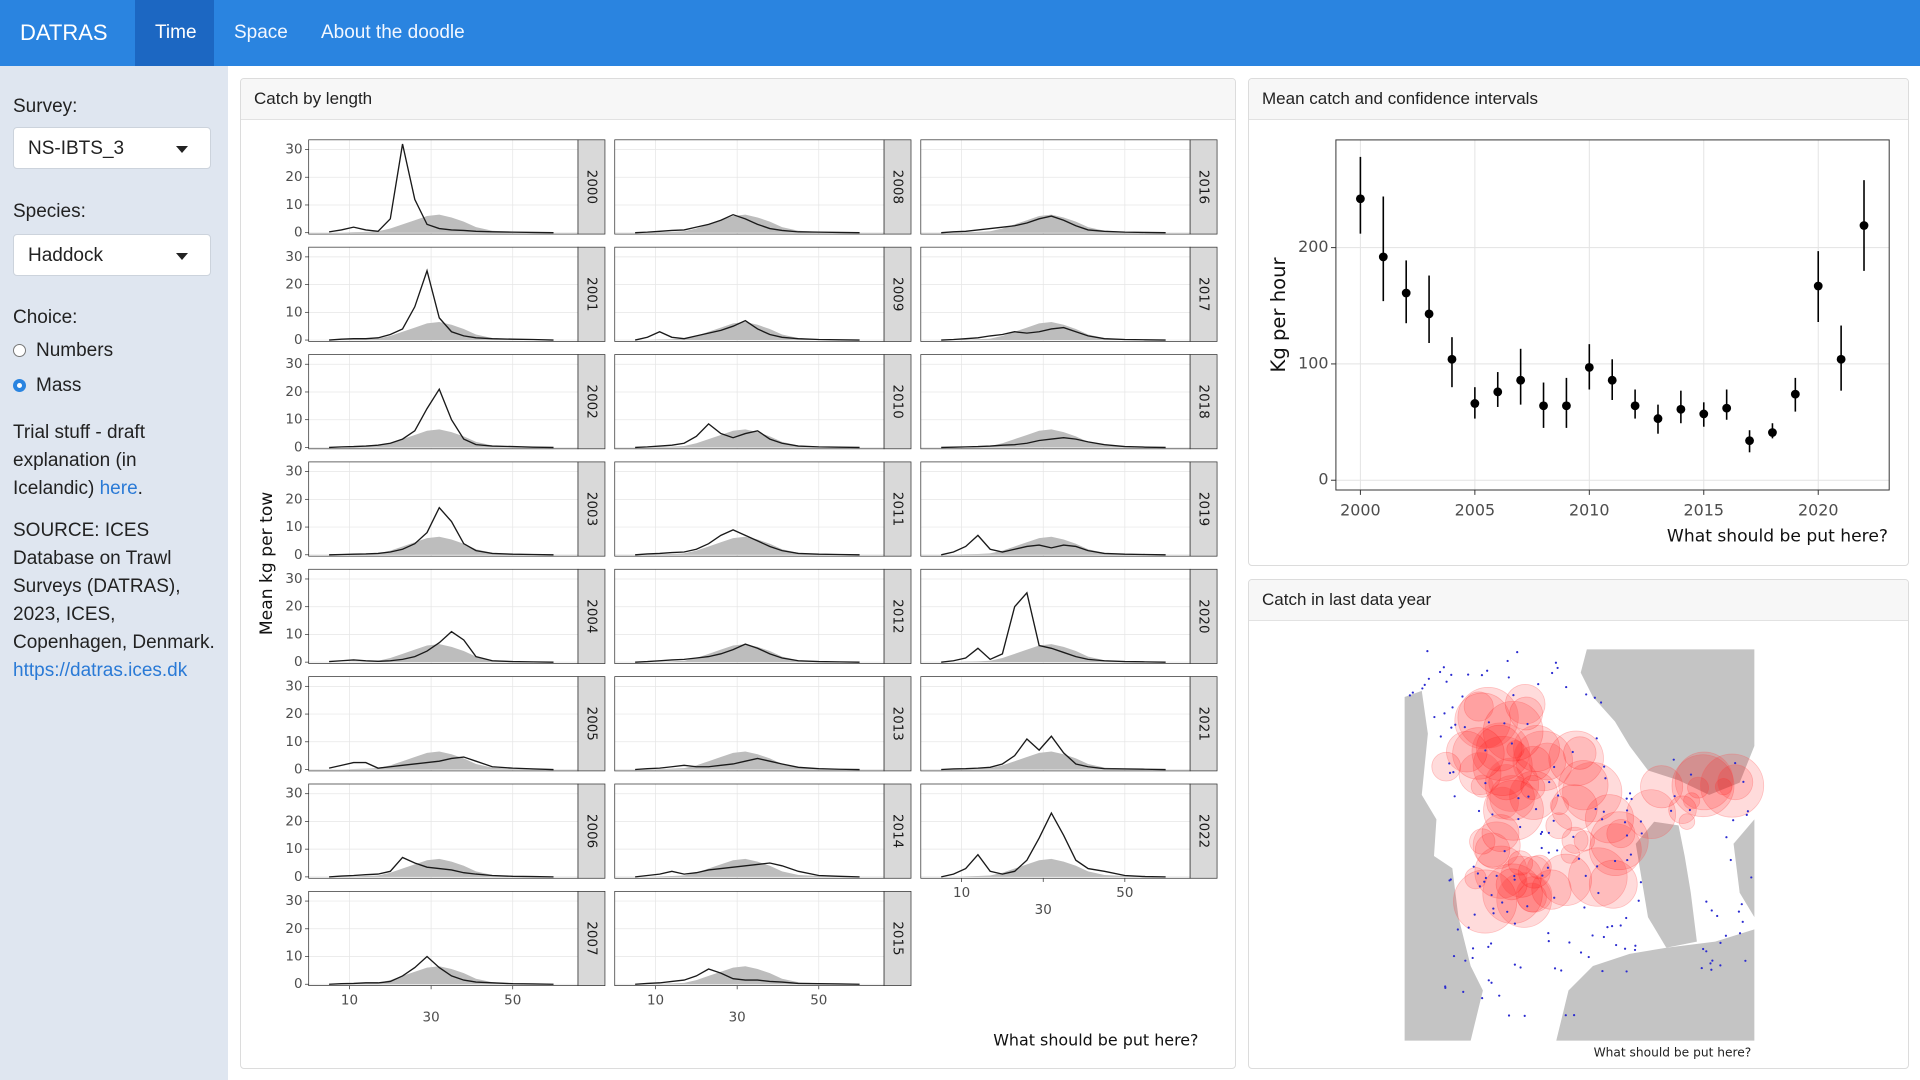  Describe the element at coordinates (298, 984) in the screenshot. I see `y-tick-label: 0` at that location.